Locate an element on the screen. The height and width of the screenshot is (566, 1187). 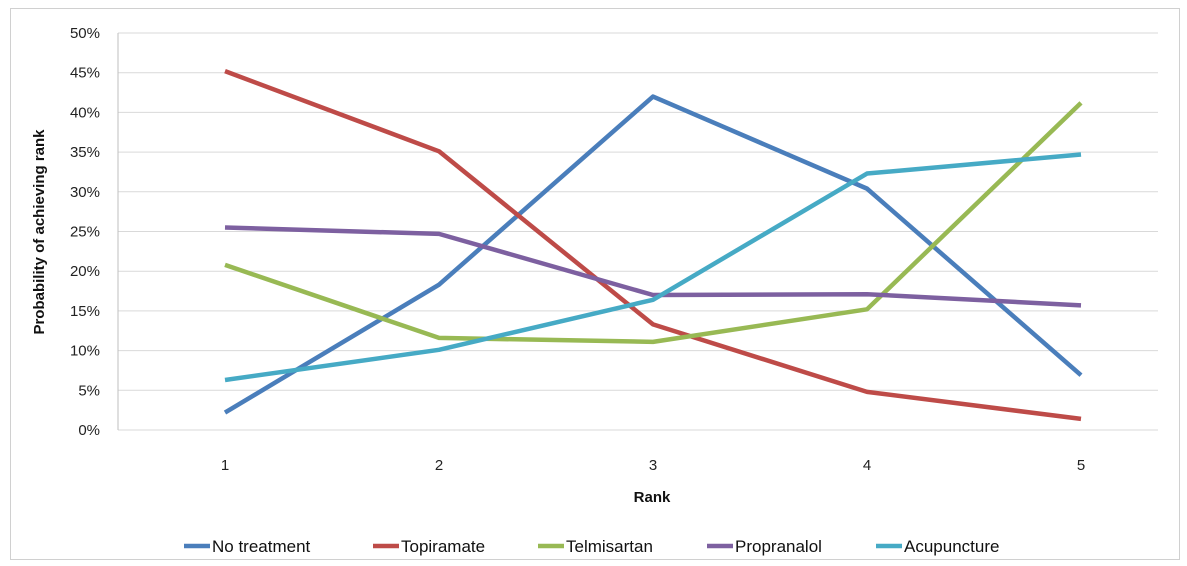
y-axis-ticks: 0% 5% 10% 15% 20% 25% 30% 35% 40% 45% 50% is located at coordinates (85, 232).